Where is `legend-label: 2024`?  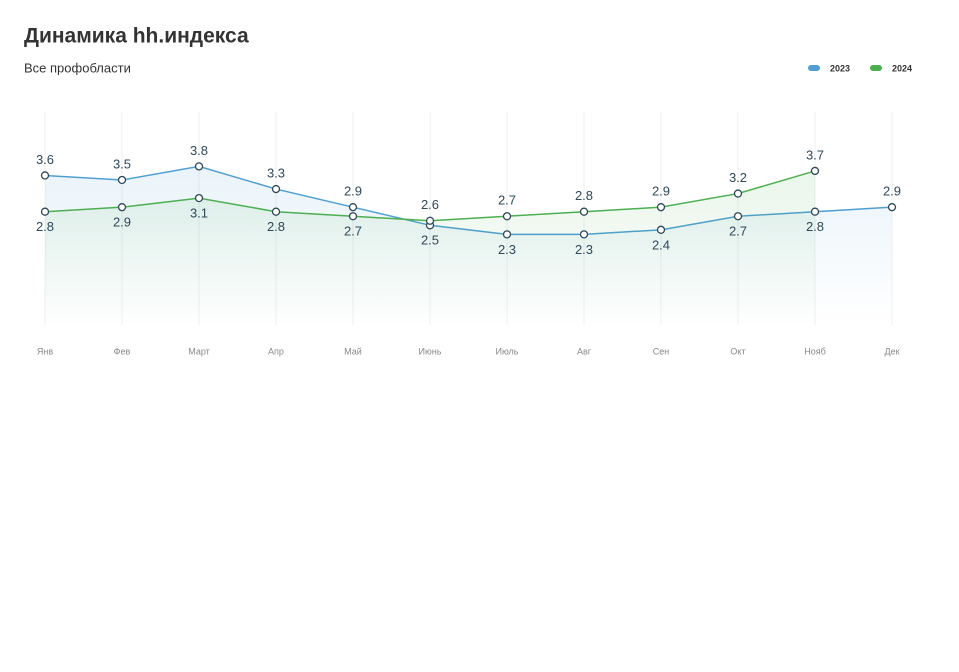 legend-label: 2024 is located at coordinates (902, 68).